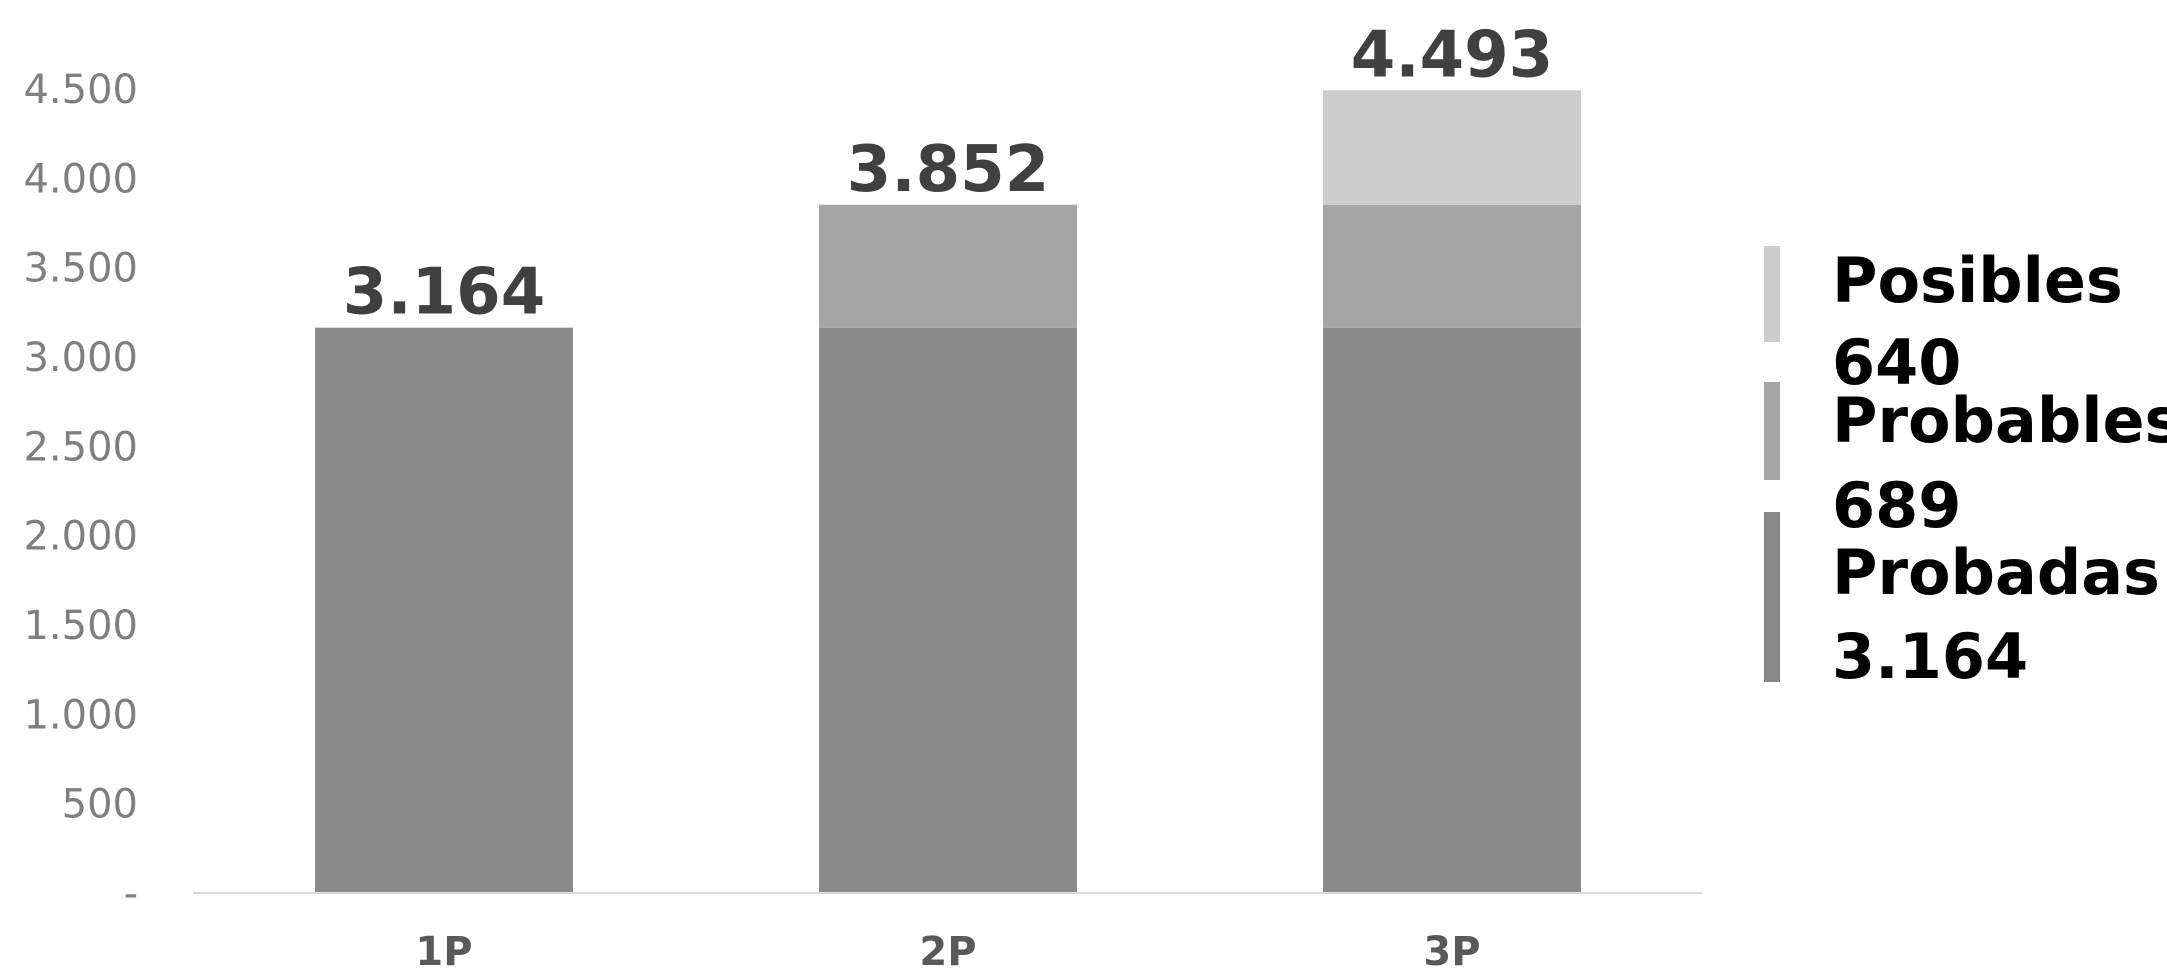 This screenshot has height=973, width=2167. Describe the element at coordinates (1999, 420) in the screenshot. I see `legend-label-probables: Probables` at that location.